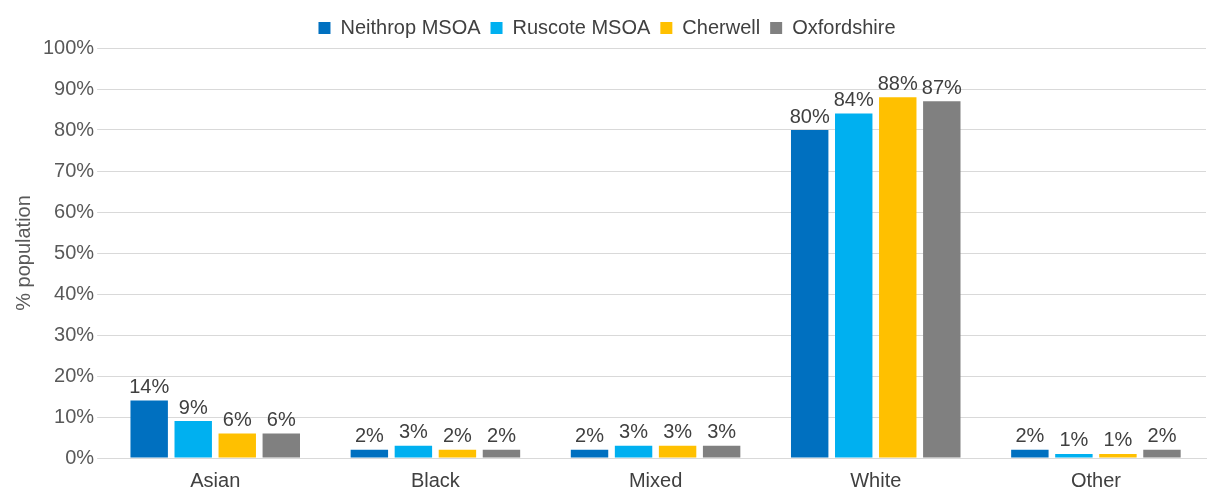 Image resolution: width=1224 pixels, height=504 pixels. Describe the element at coordinates (74, 87) in the screenshot. I see `y-tick-label: 90%` at that location.